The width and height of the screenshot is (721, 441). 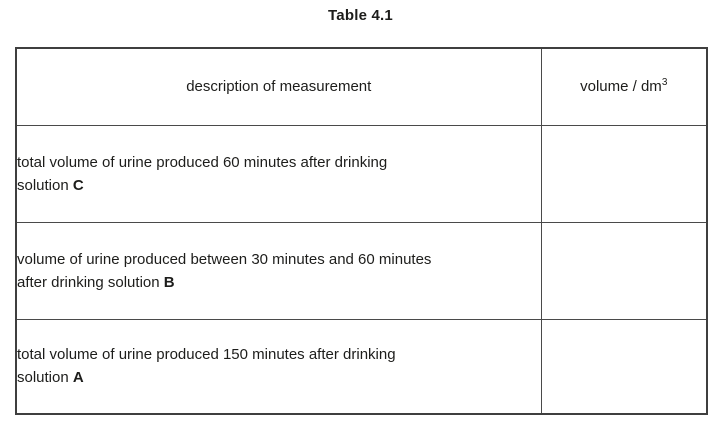 I want to click on column-header-description: description of measurement, so click(x=278, y=86).